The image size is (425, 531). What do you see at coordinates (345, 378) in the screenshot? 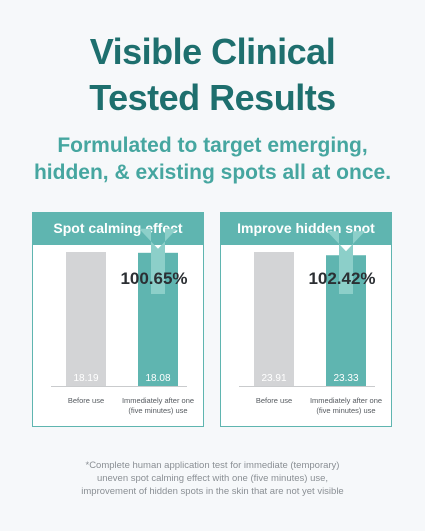
I see `after-use-value-label: 23.33` at bounding box center [345, 378].